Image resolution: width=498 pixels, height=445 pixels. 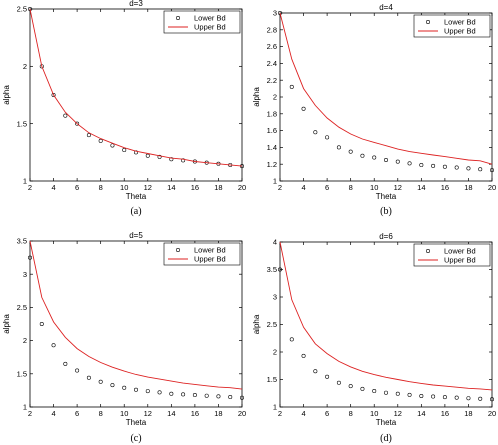 I want to click on y-tick-label: 2.4, so click(x=272, y=63).